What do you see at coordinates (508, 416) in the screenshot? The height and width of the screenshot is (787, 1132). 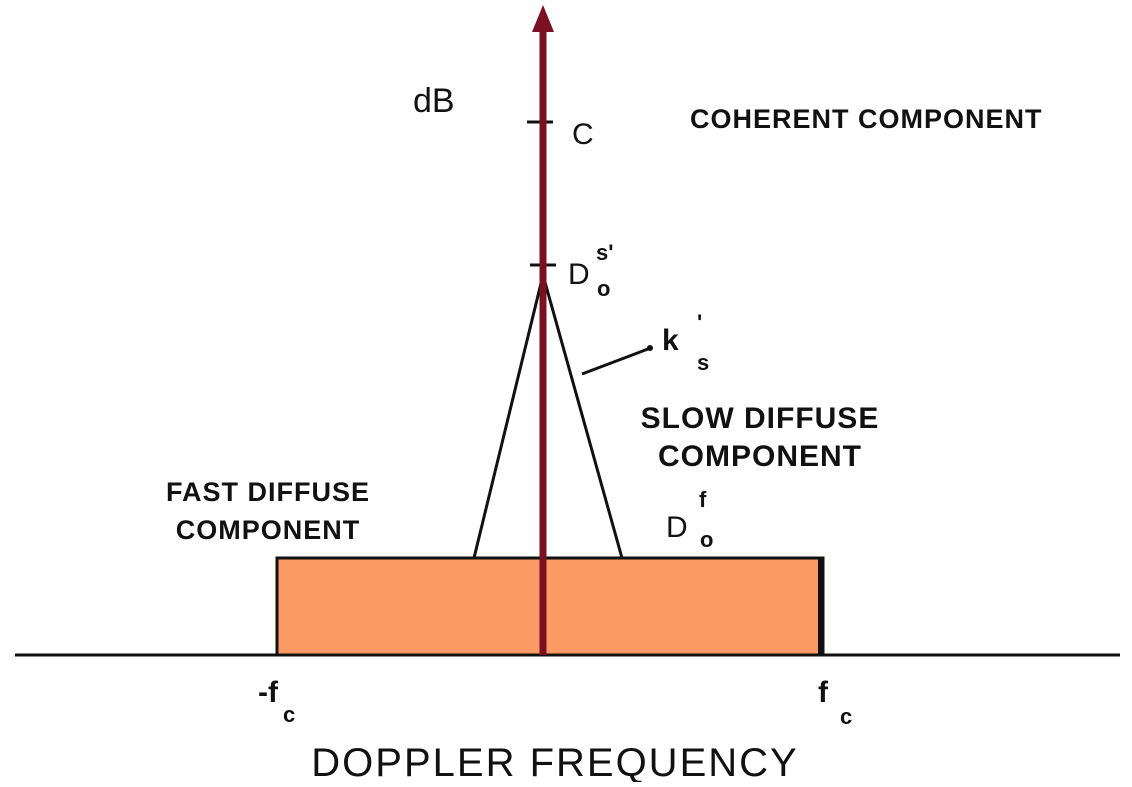 I see `slow-diffuse-left` at bounding box center [508, 416].